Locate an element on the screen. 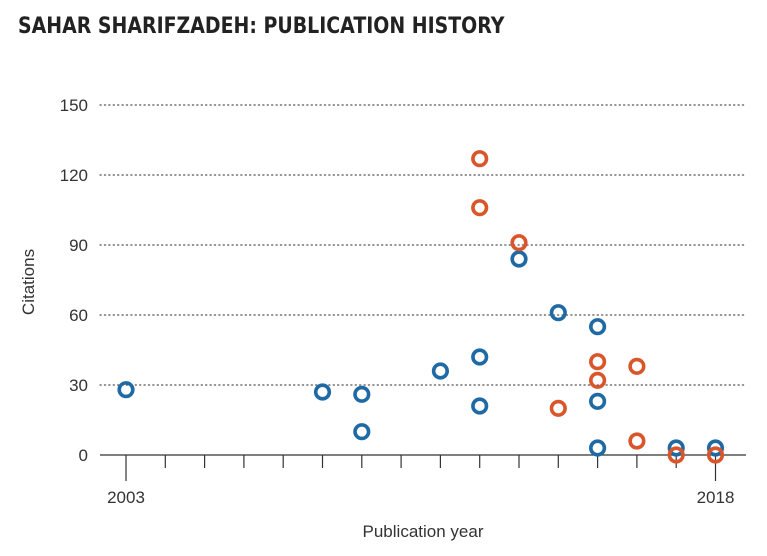 The height and width of the screenshot is (556, 767). chart-title: SAHAR SHARIFZADEH: PUBLICATION HISTORY is located at coordinates (261, 26).